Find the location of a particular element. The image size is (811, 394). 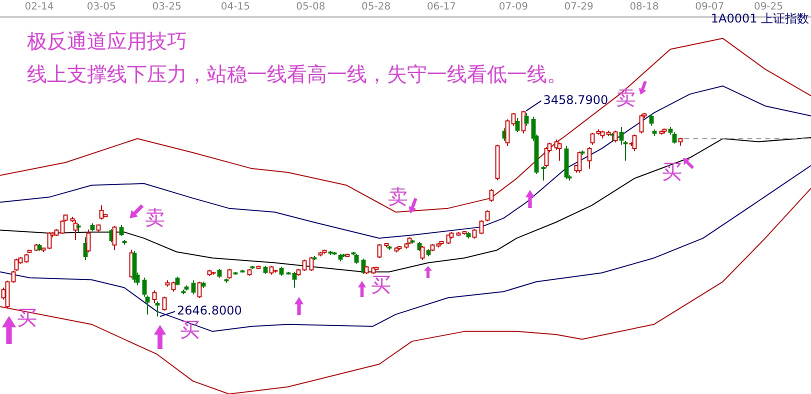

text: 买 is located at coordinates (190, 330).